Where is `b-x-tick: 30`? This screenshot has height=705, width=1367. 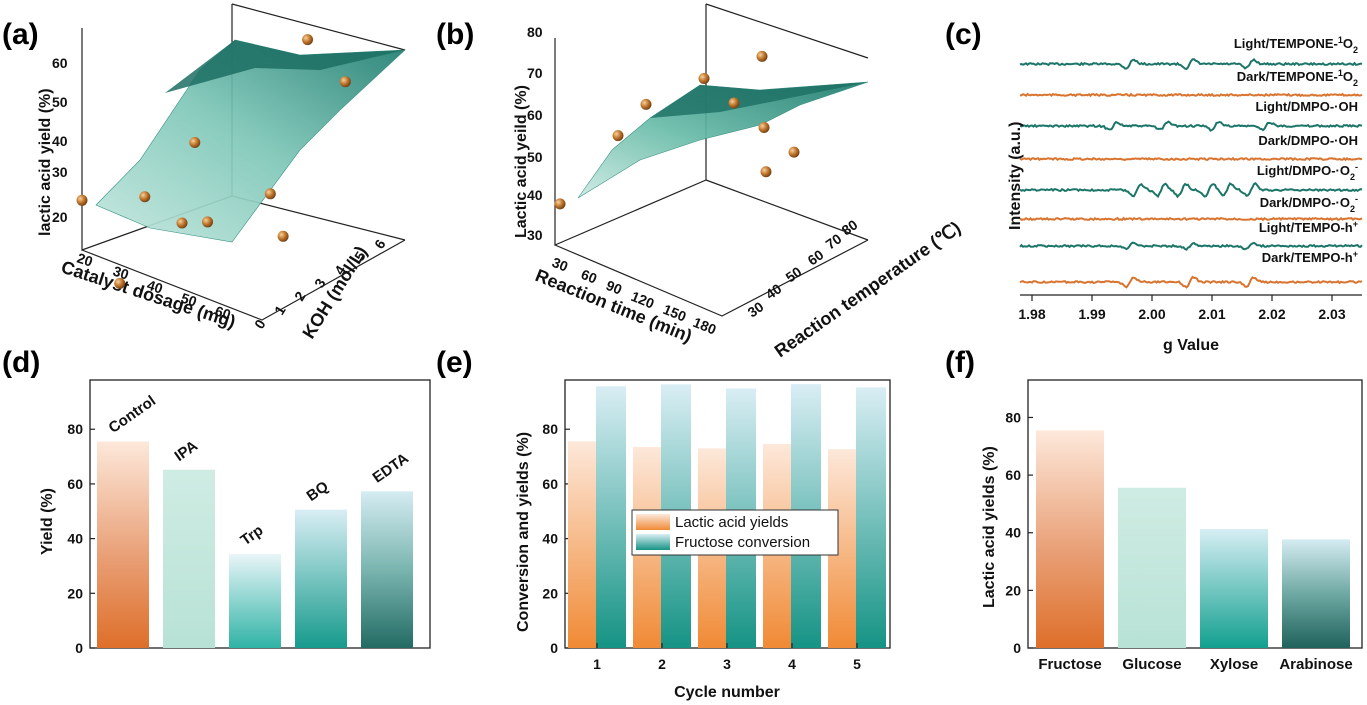
b-x-tick: 30 is located at coordinates (560, 264).